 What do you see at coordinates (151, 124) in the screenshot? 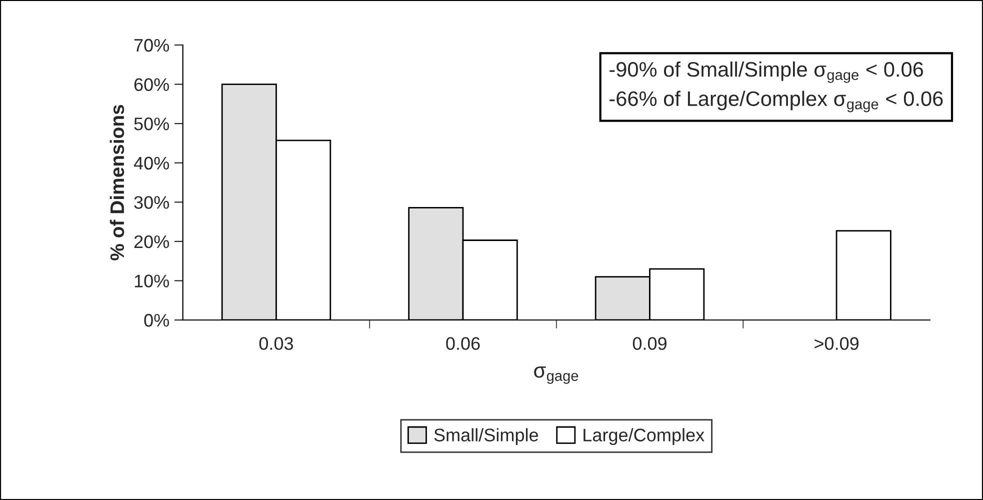
I see `y-tick-label: 50%` at bounding box center [151, 124].